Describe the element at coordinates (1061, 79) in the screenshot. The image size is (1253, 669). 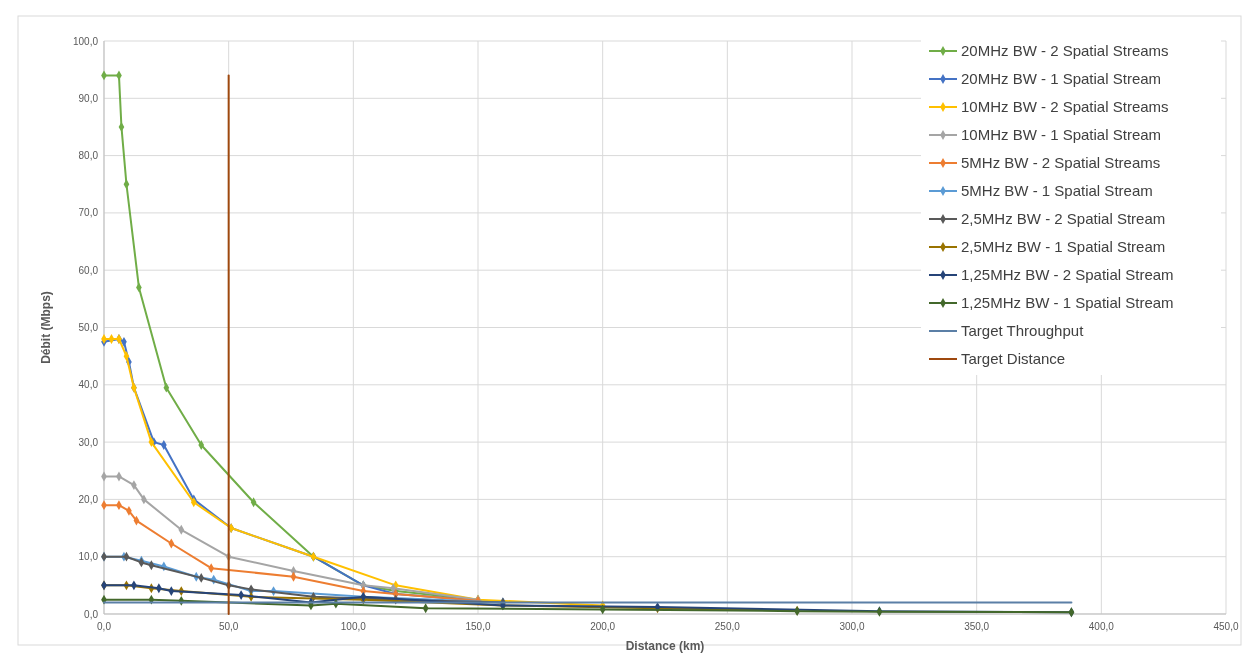
I see `legend-label: 20MHz BW - 1 Spatial Stream` at that location.